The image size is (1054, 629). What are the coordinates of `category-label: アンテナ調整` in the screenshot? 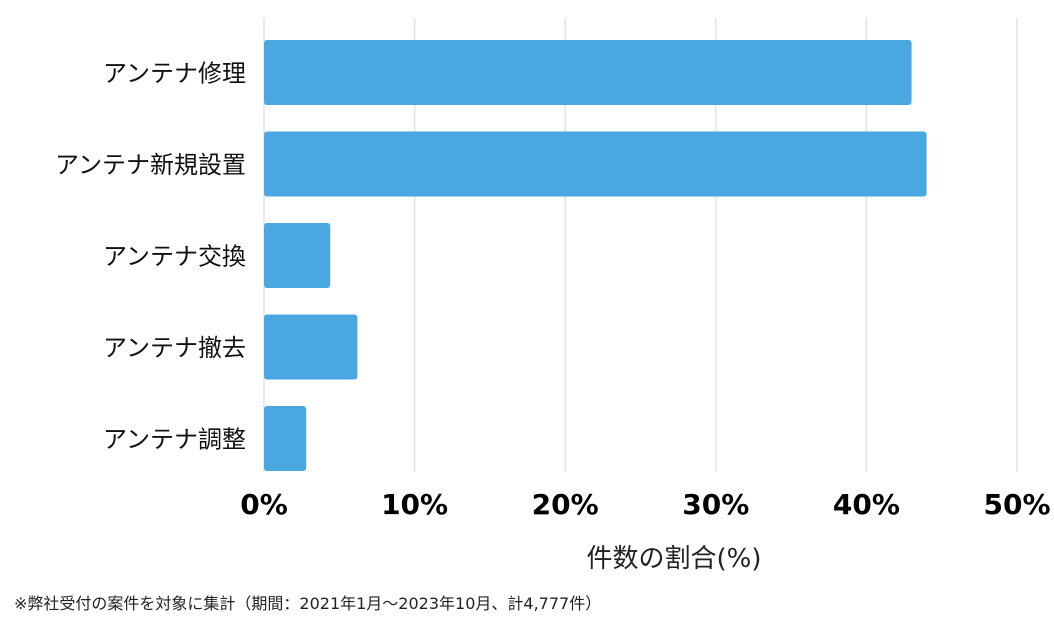 It's located at (174, 440).